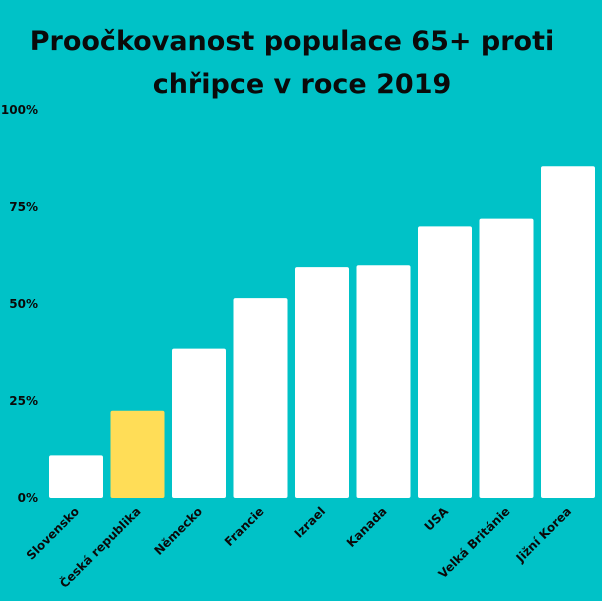 The width and height of the screenshot is (602, 601). I want to click on chart-title-line-1: Proočkovanost populace 65+ proti, so click(292, 41).